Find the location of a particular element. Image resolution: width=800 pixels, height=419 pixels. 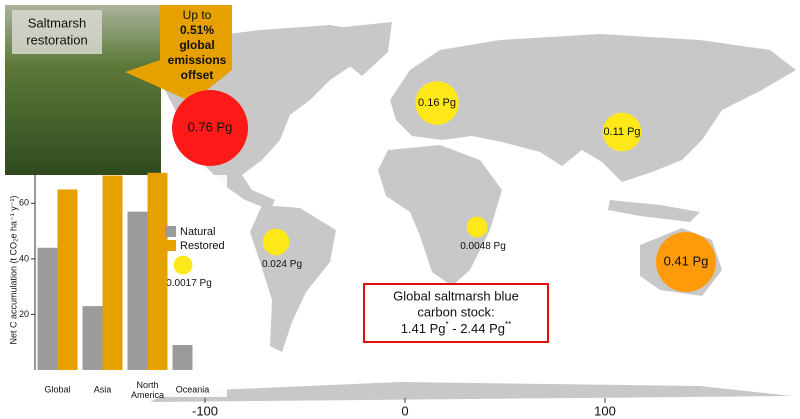

x-tick-label: Global is located at coordinates (57, 389).